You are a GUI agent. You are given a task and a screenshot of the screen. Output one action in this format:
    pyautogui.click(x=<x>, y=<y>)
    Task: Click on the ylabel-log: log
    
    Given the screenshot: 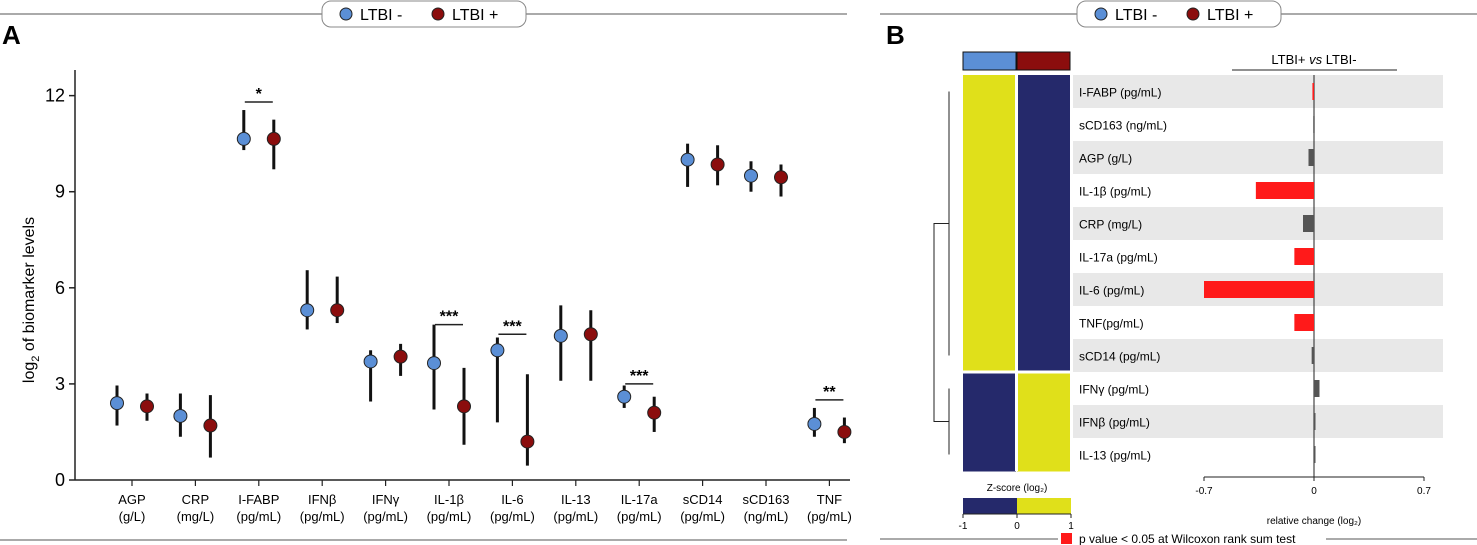 What is the action you would take?
    pyautogui.click(x=29, y=372)
    